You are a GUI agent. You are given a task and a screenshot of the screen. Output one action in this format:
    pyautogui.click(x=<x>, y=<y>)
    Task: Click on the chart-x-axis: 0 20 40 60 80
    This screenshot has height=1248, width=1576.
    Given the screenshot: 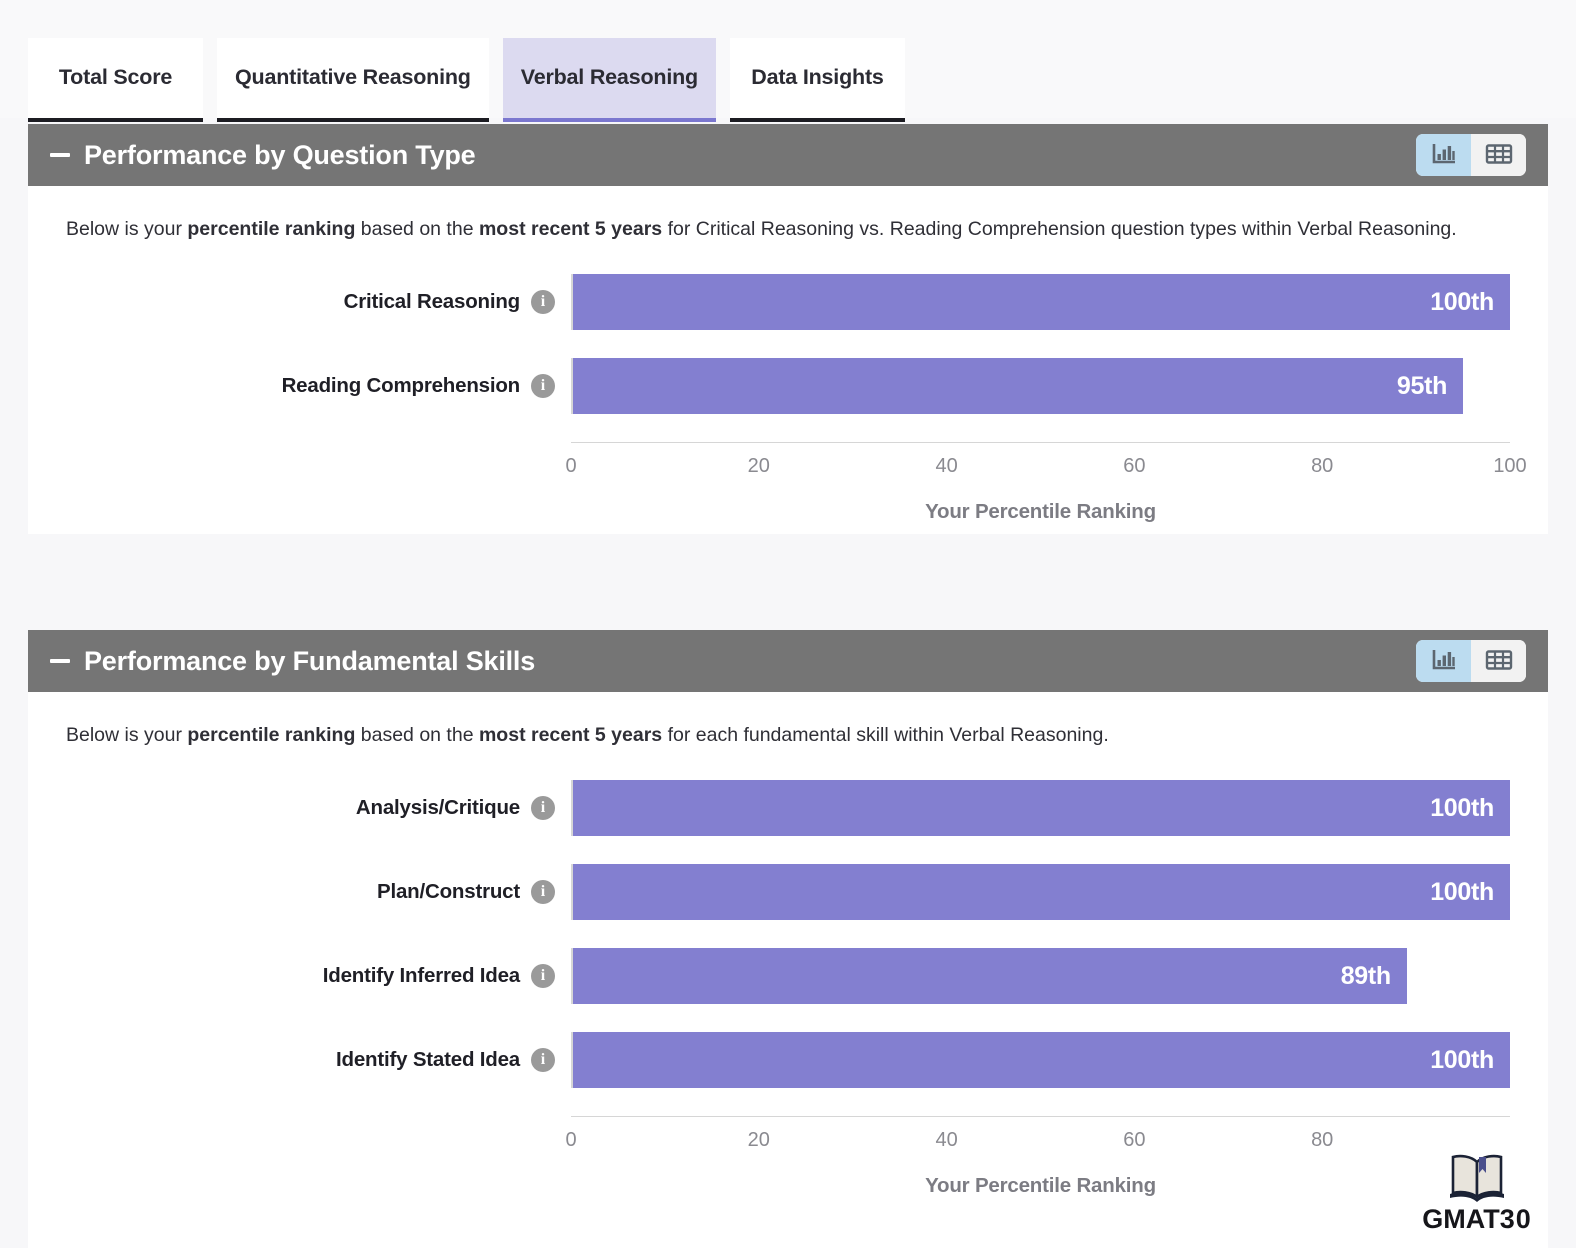 What is the action you would take?
    pyautogui.click(x=1037, y=1139)
    